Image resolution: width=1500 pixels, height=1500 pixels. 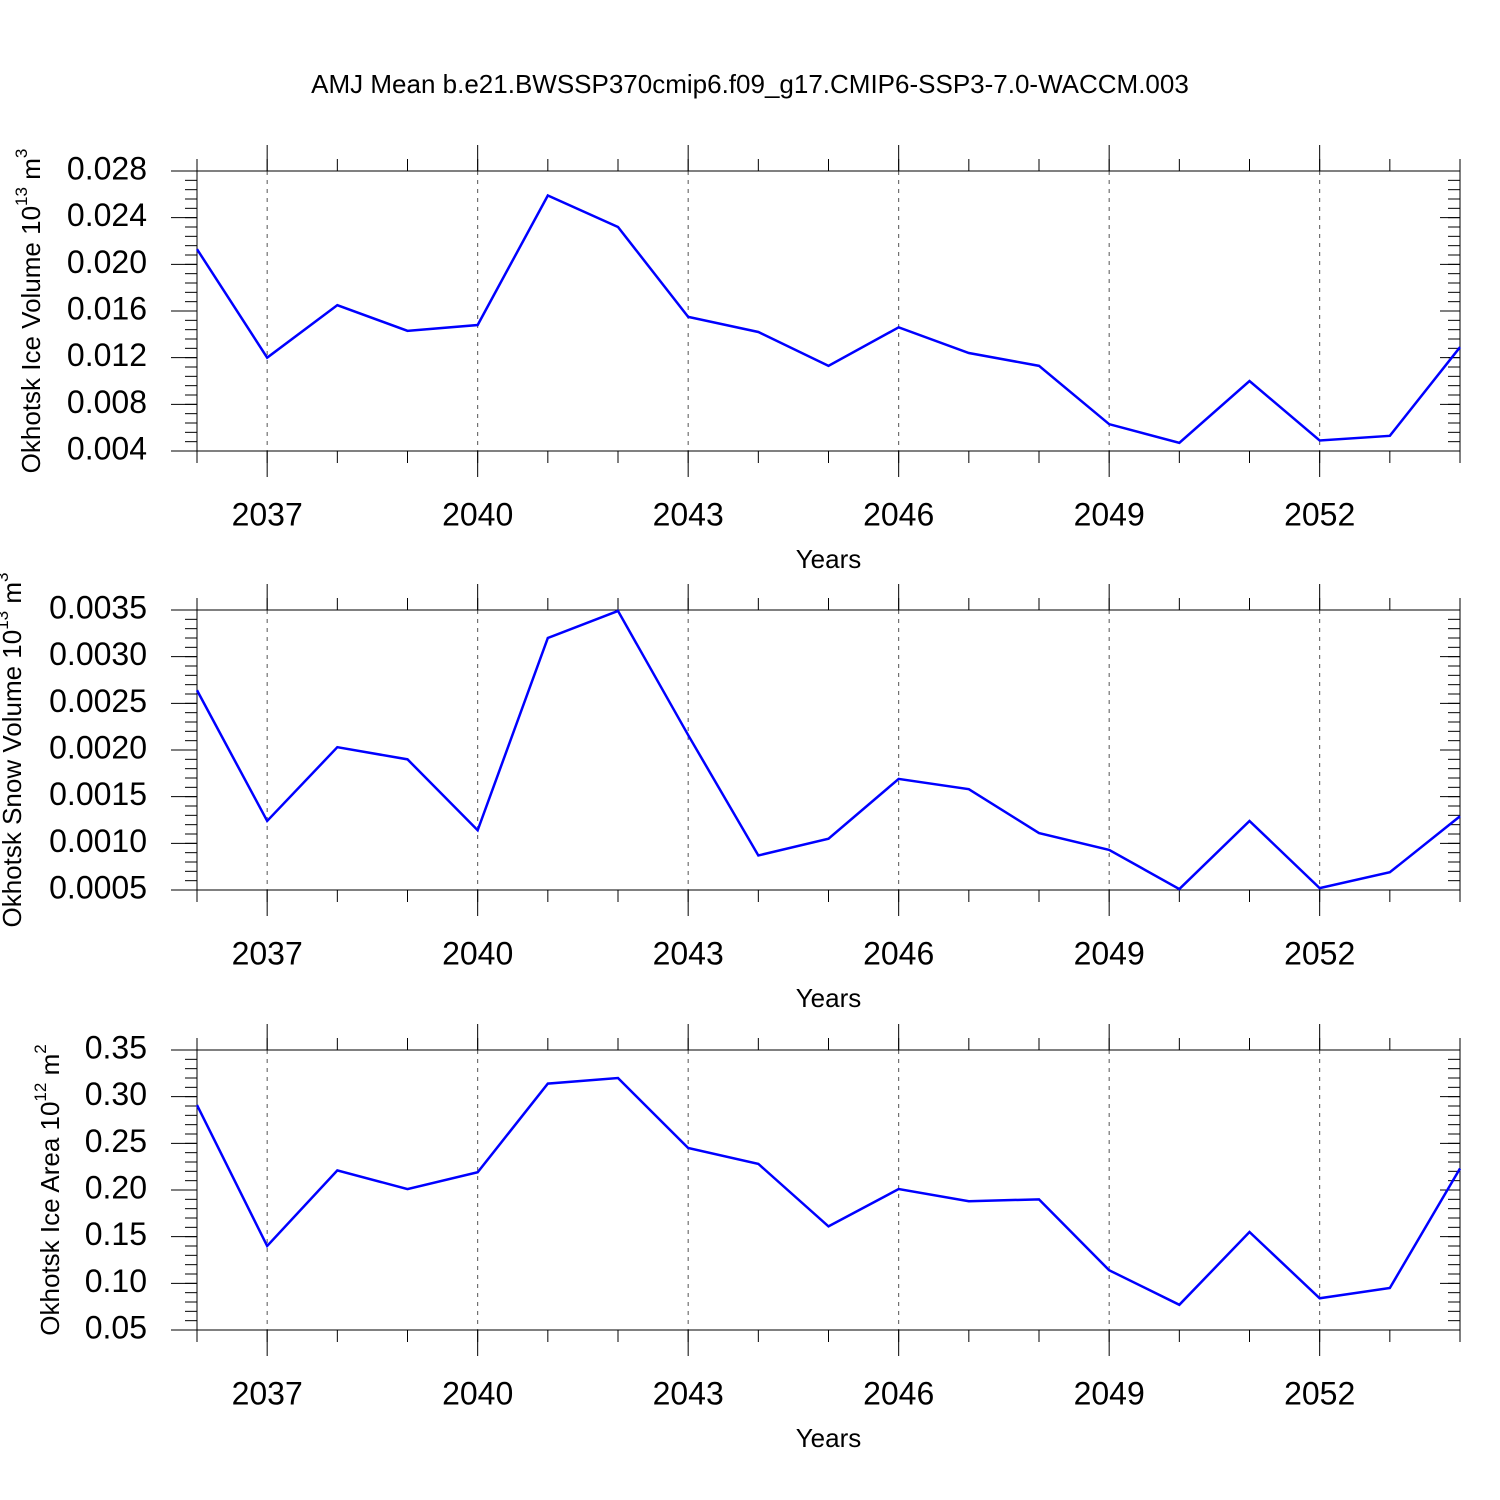 I want to click on y-tick-label: 0.016, so click(x=107, y=308).